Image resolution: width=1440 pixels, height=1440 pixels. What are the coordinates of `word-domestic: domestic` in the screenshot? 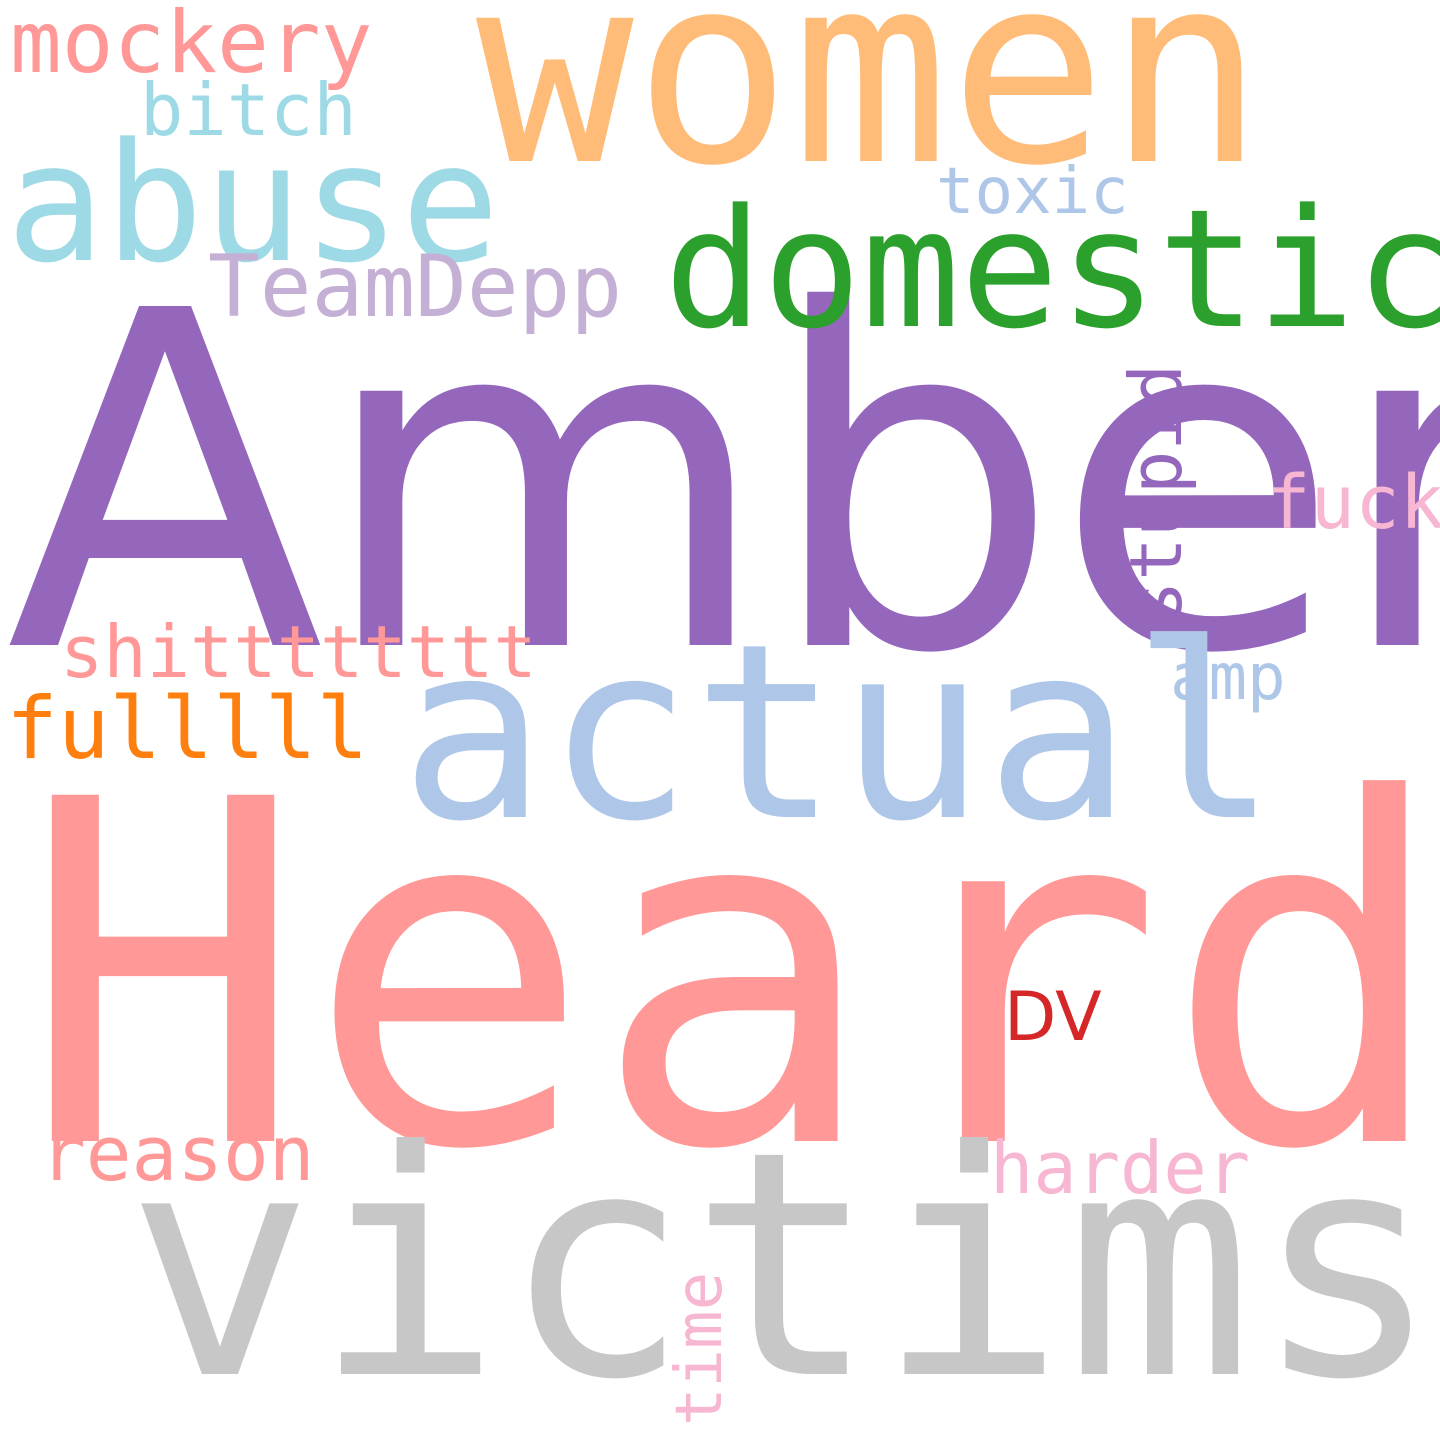 It's located at (1052, 269).